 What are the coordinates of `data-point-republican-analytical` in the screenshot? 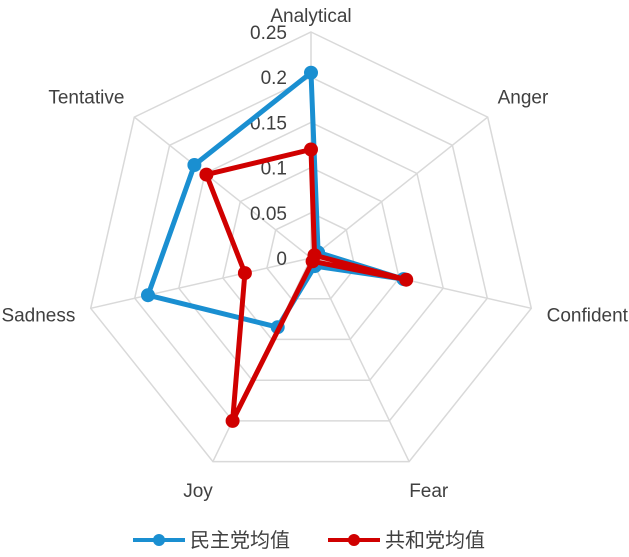 It's located at (311, 149).